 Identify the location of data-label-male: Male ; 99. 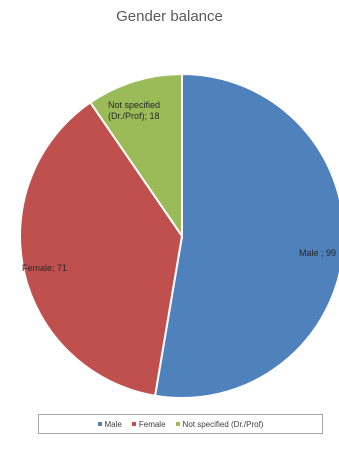
(317, 253).